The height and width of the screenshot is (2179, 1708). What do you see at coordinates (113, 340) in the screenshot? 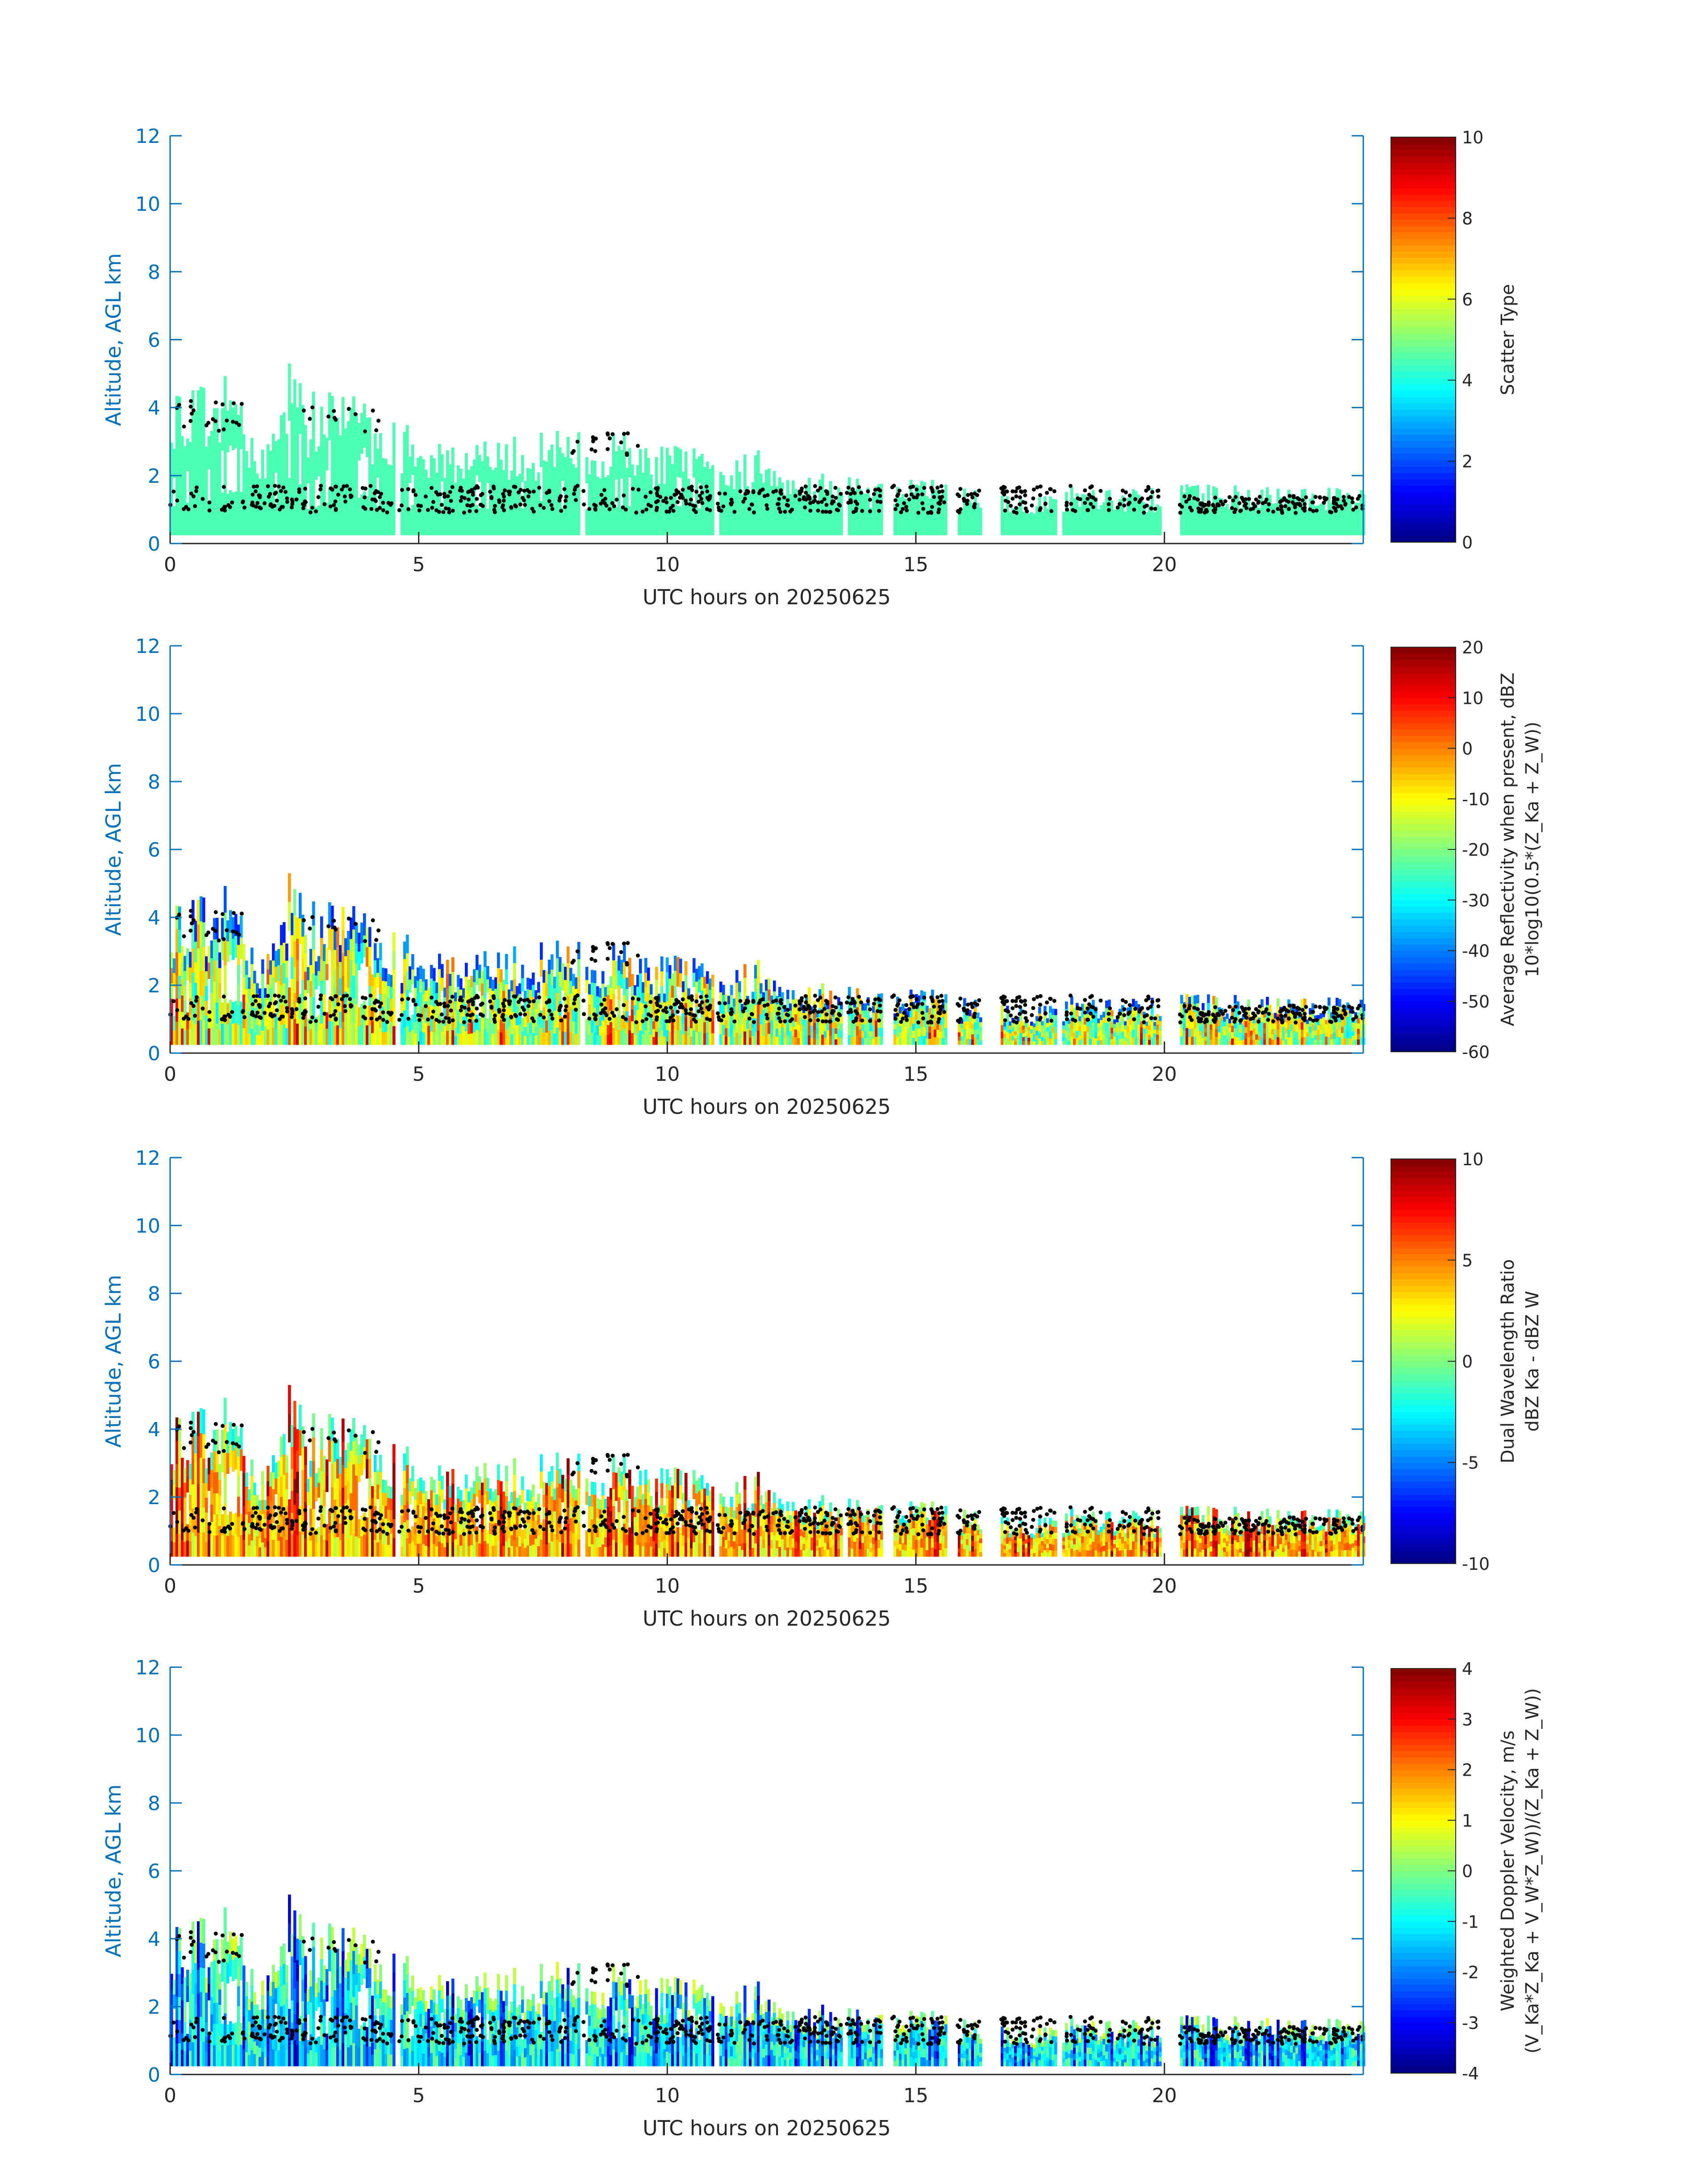
I see `y-axis-label: Altitude, AGL km` at bounding box center [113, 340].